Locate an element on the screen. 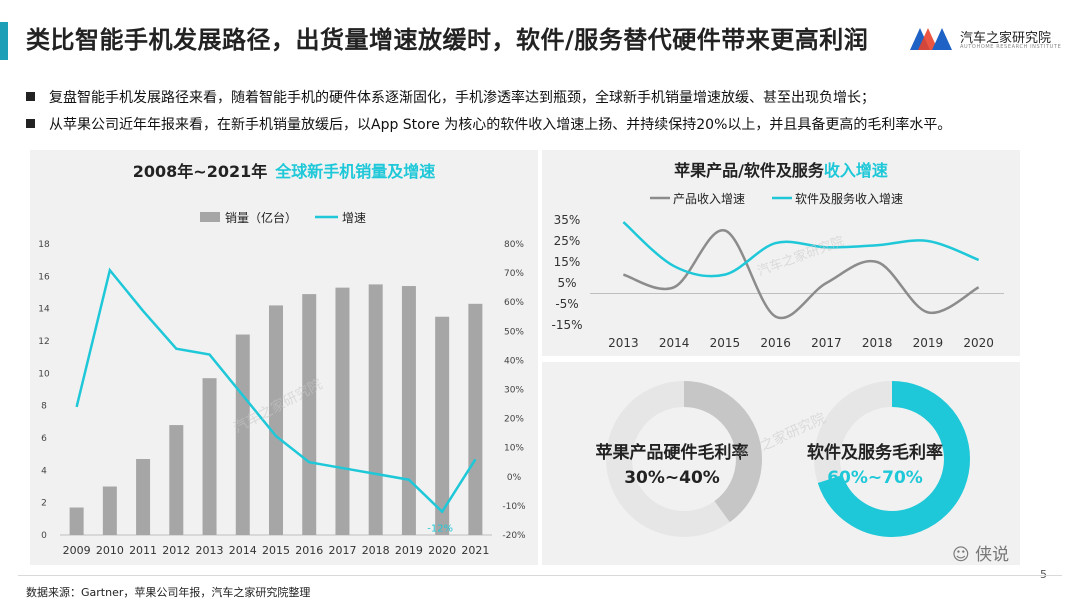 The height and width of the screenshot is (608, 1080). logo-text: 汽车之家研究院 is located at coordinates (1006, 38).